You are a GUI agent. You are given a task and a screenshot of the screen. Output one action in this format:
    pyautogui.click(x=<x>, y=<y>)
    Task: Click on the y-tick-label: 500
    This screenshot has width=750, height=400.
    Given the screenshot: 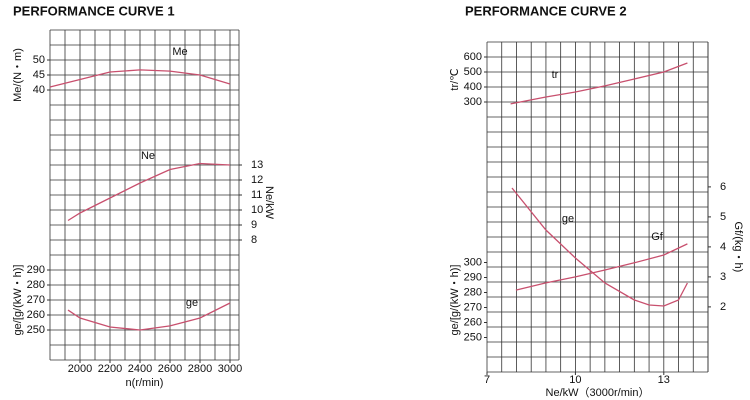 What is the action you would take?
    pyautogui.click(x=473, y=72)
    